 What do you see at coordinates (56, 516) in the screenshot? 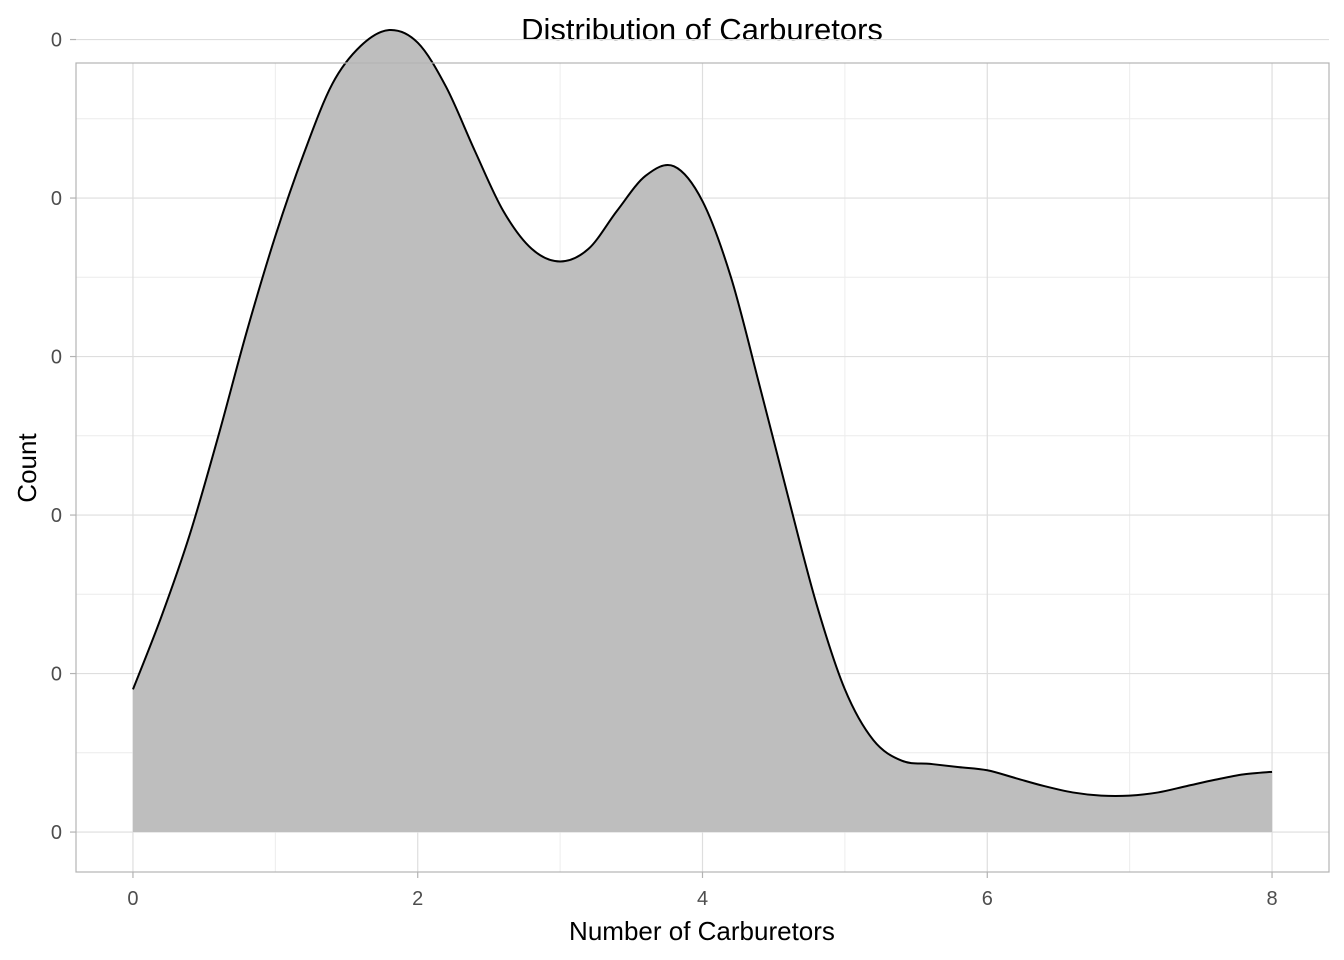
I see `y-tick-label-2: 0` at bounding box center [56, 516].